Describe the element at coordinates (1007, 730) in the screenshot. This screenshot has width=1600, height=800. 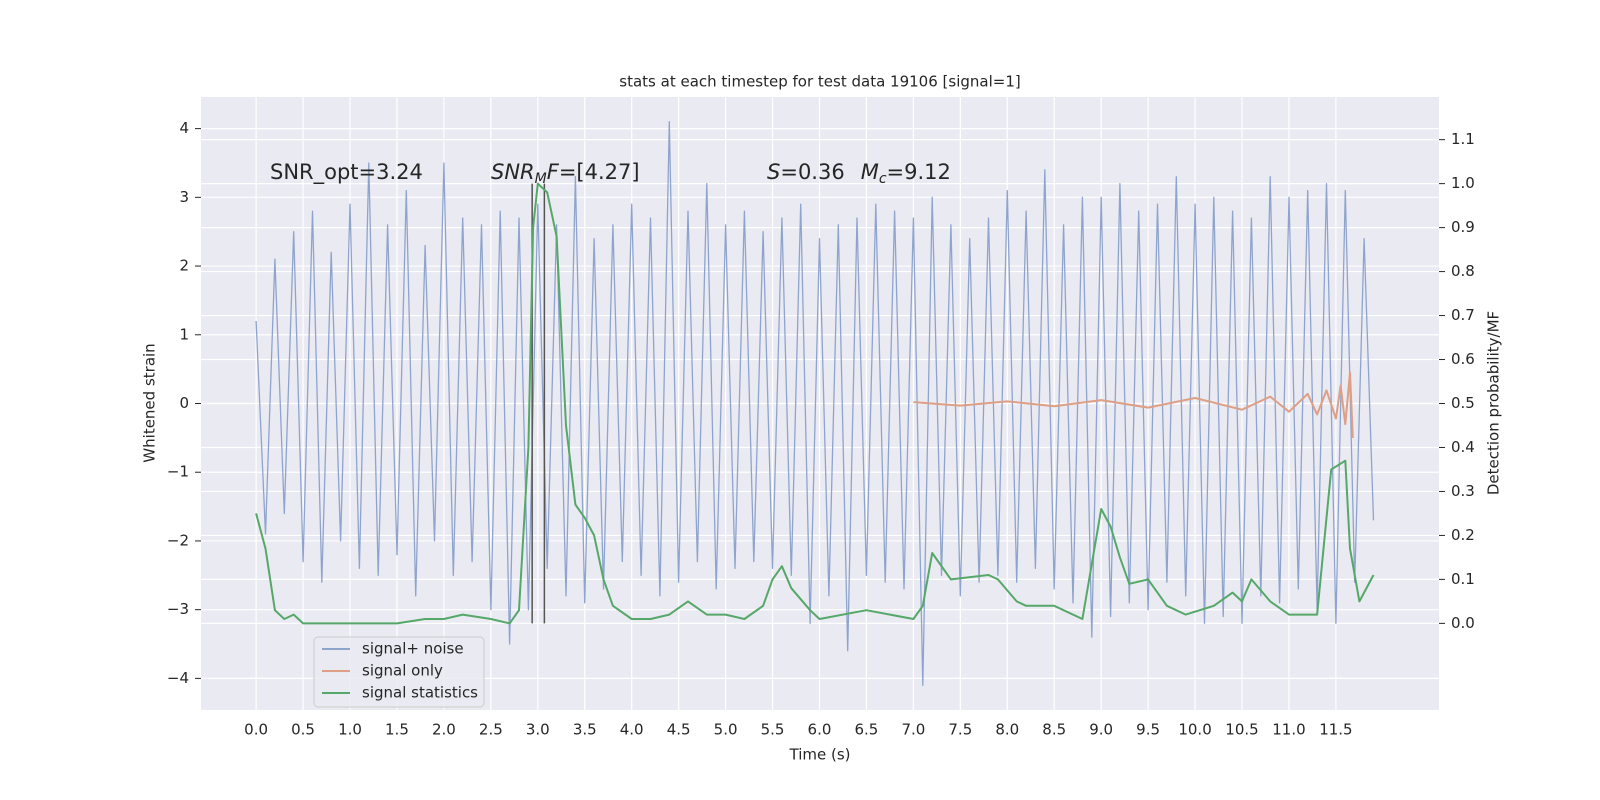
I see `x-tick-label: 8.0` at that location.